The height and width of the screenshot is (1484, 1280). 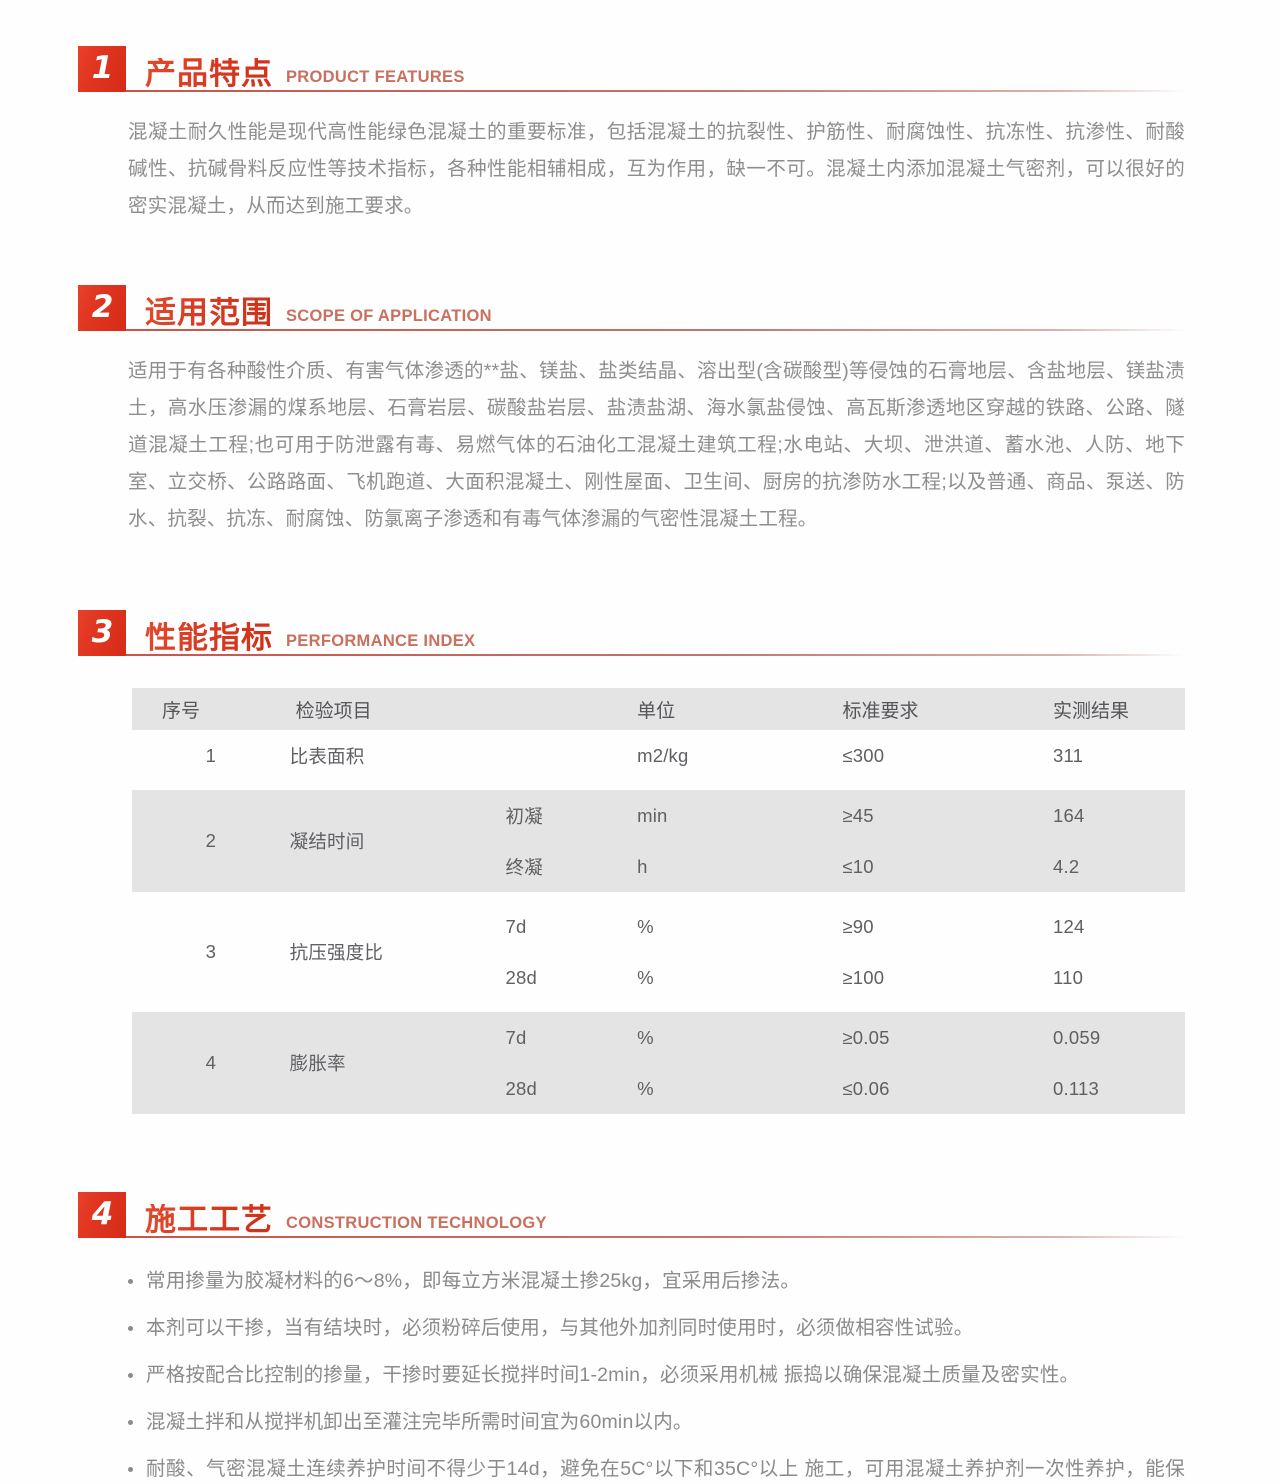 What do you see at coordinates (922, 926) in the screenshot?
I see `cell-standard: ≥90` at bounding box center [922, 926].